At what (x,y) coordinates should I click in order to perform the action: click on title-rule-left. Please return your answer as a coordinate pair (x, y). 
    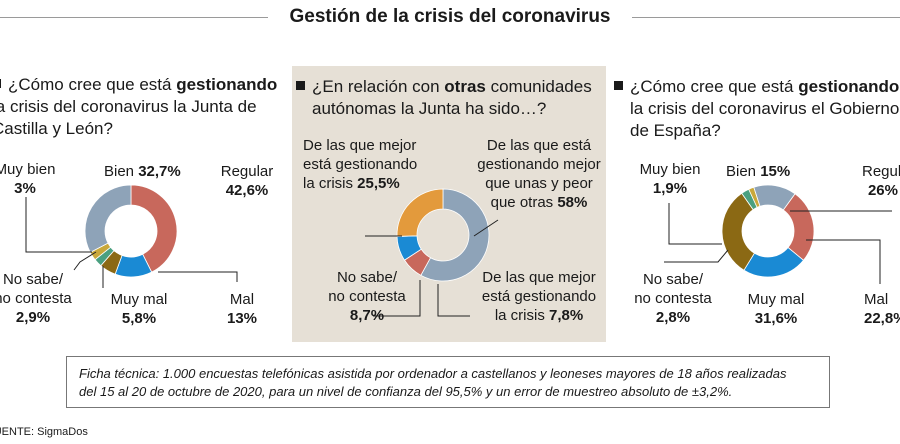
    Looking at the image, I should click on (134, 17).